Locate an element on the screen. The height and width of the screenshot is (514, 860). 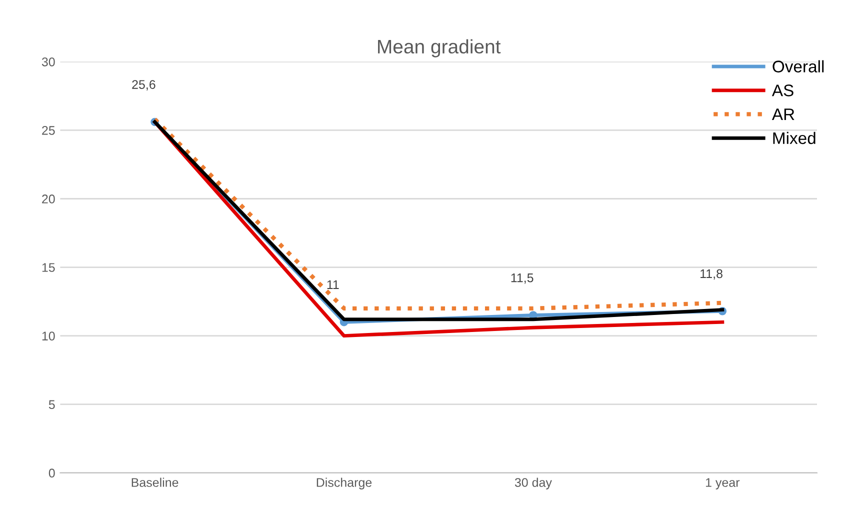
data-label: 11,8 is located at coordinates (711, 274).